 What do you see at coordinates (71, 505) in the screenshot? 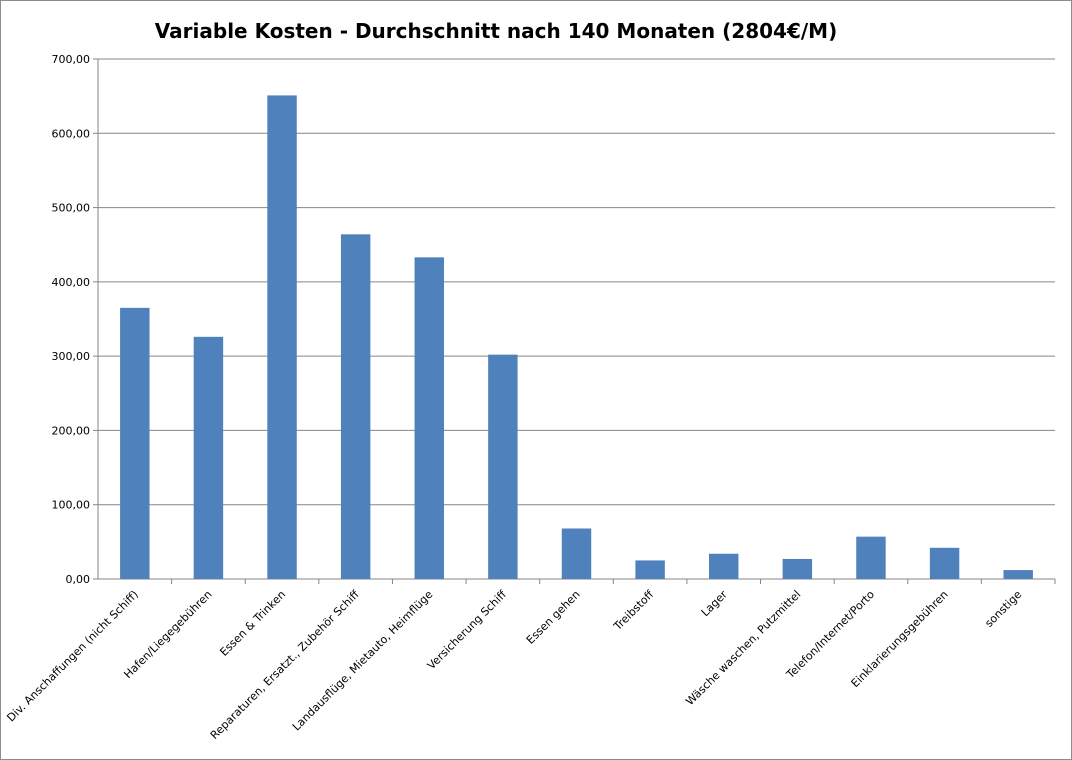
I see `y-tick-label: 100,00` at bounding box center [71, 505].